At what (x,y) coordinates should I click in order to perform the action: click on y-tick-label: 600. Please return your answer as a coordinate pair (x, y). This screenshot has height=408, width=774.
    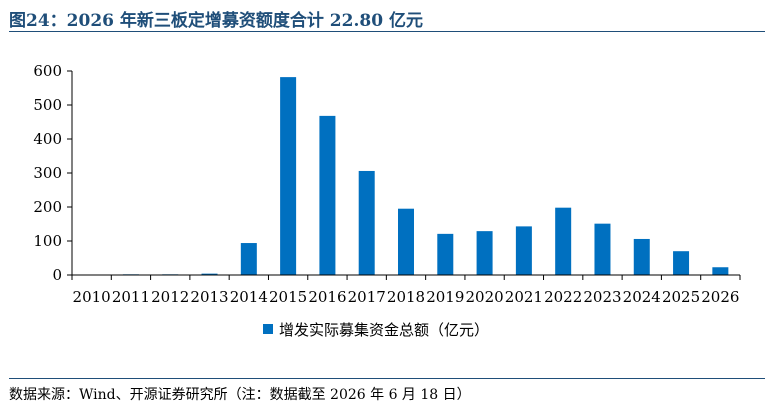
    Looking at the image, I should click on (47, 71).